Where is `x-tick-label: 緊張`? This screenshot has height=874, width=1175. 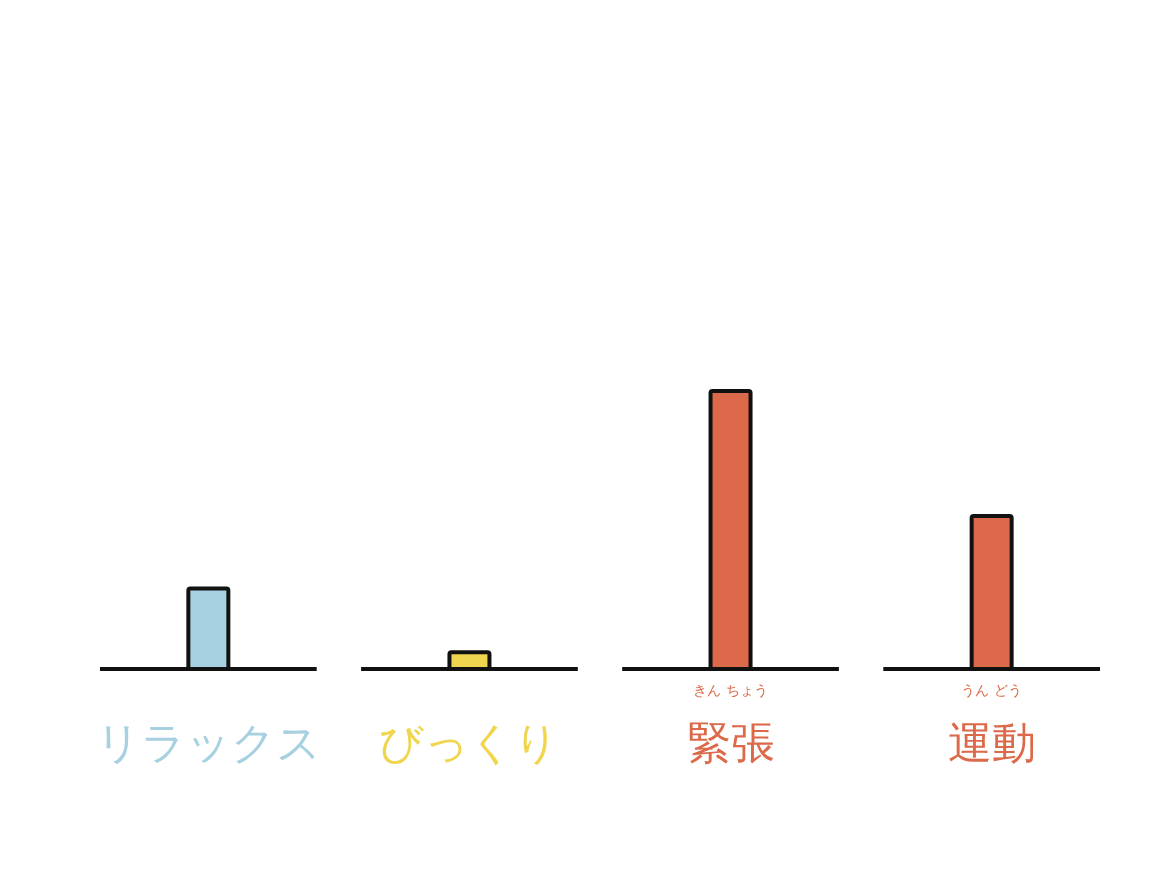 x-tick-label: 緊張 is located at coordinates (730, 742).